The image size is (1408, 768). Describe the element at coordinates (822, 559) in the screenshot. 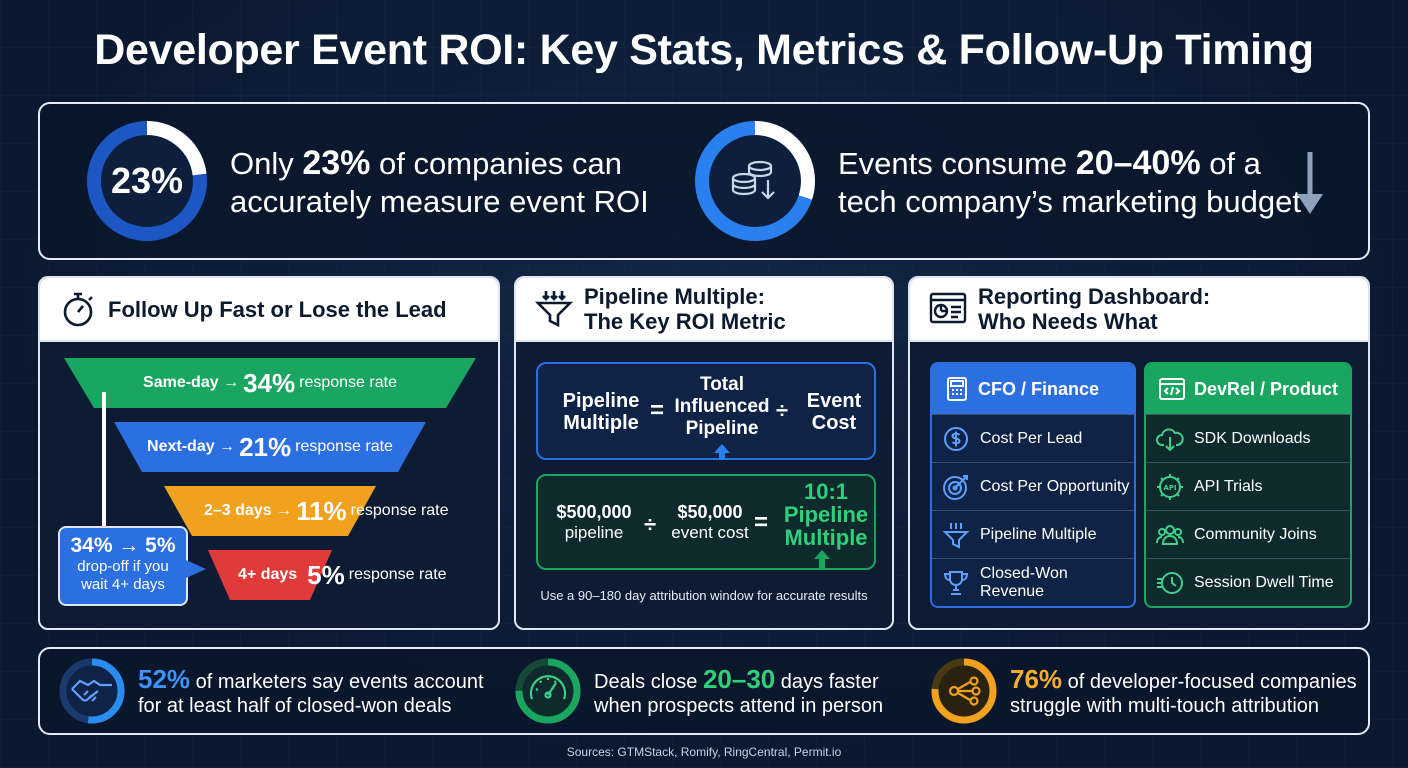

I see `result-arrow-up-icon` at that location.